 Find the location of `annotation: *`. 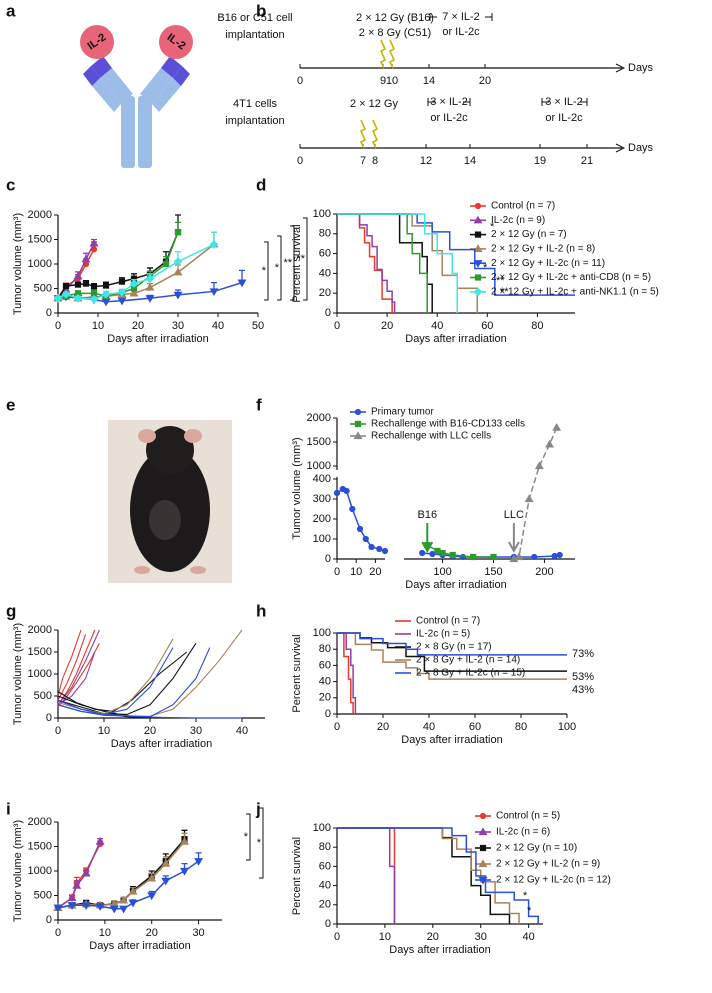

annotation: * is located at coordinates (485, 268).